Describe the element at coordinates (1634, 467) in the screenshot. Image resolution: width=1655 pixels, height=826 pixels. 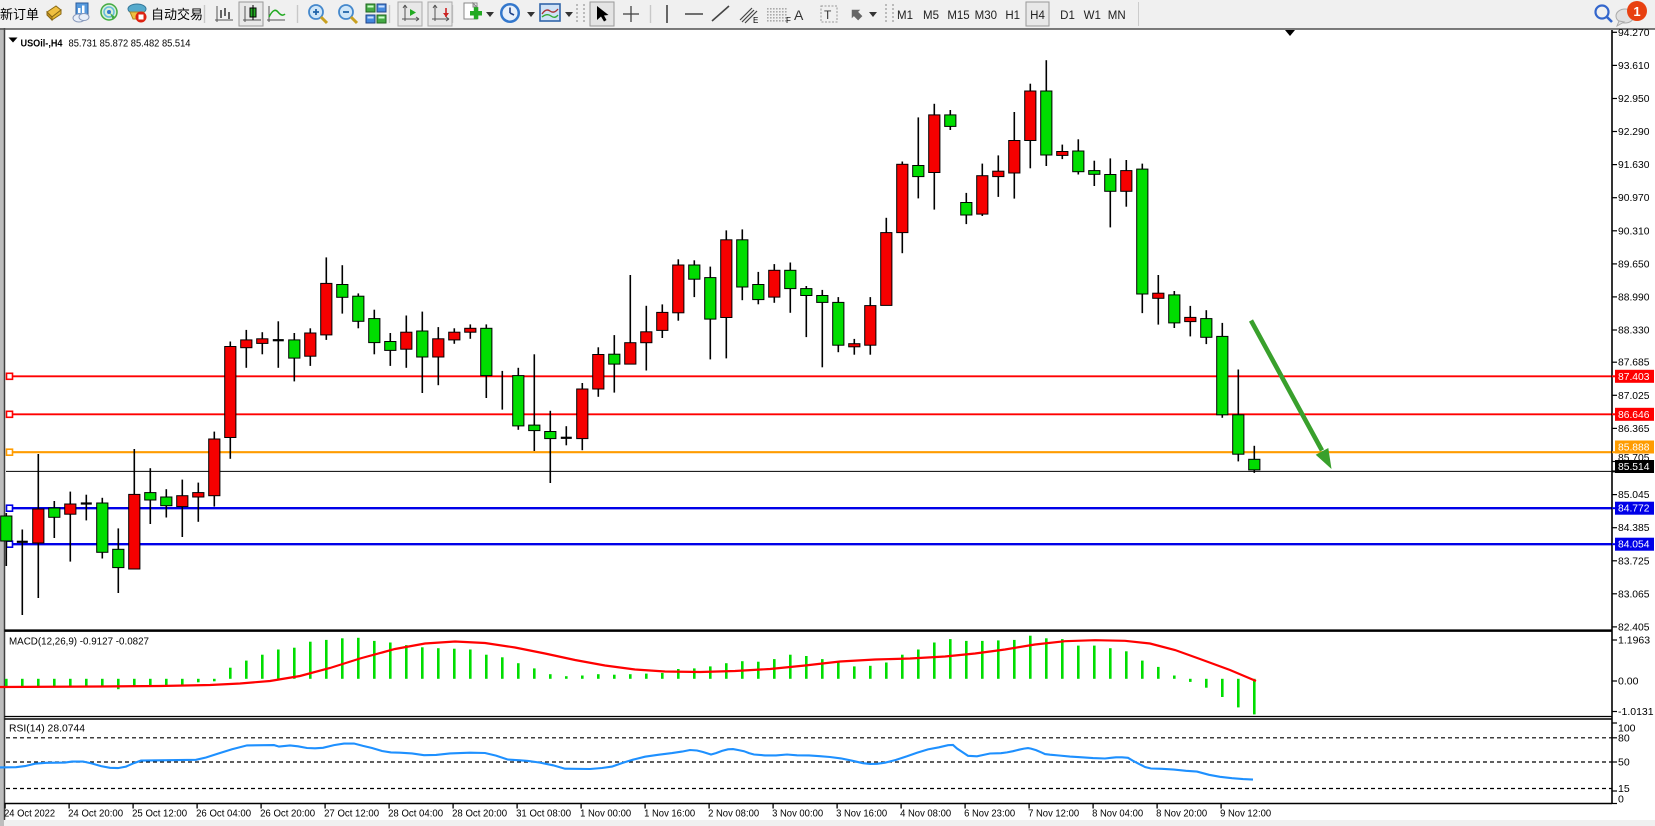
I see `svg-text: 85.514` at that location.